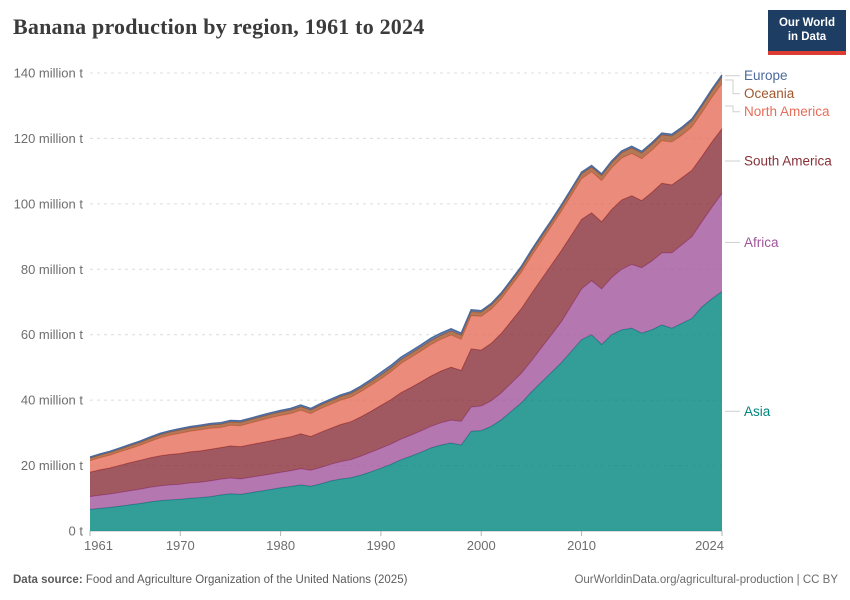 This screenshot has height=600, width=850. Describe the element at coordinates (732, 109) in the screenshot. I see `legend-connector-north-america` at that location.